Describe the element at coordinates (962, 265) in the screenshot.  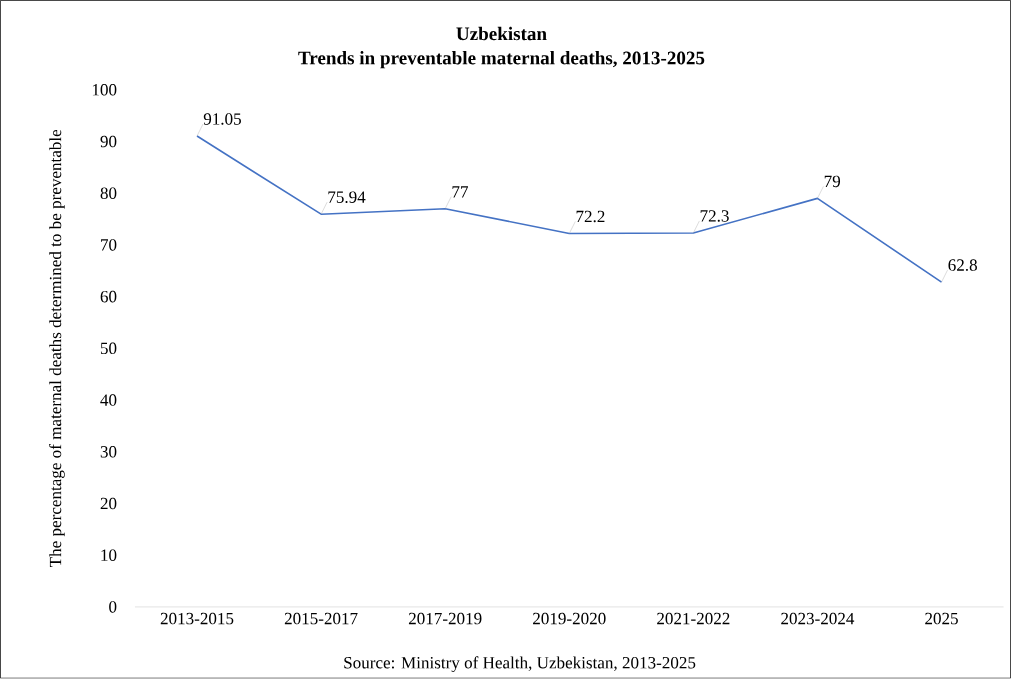
I see `data-label: 62.8` at that location.